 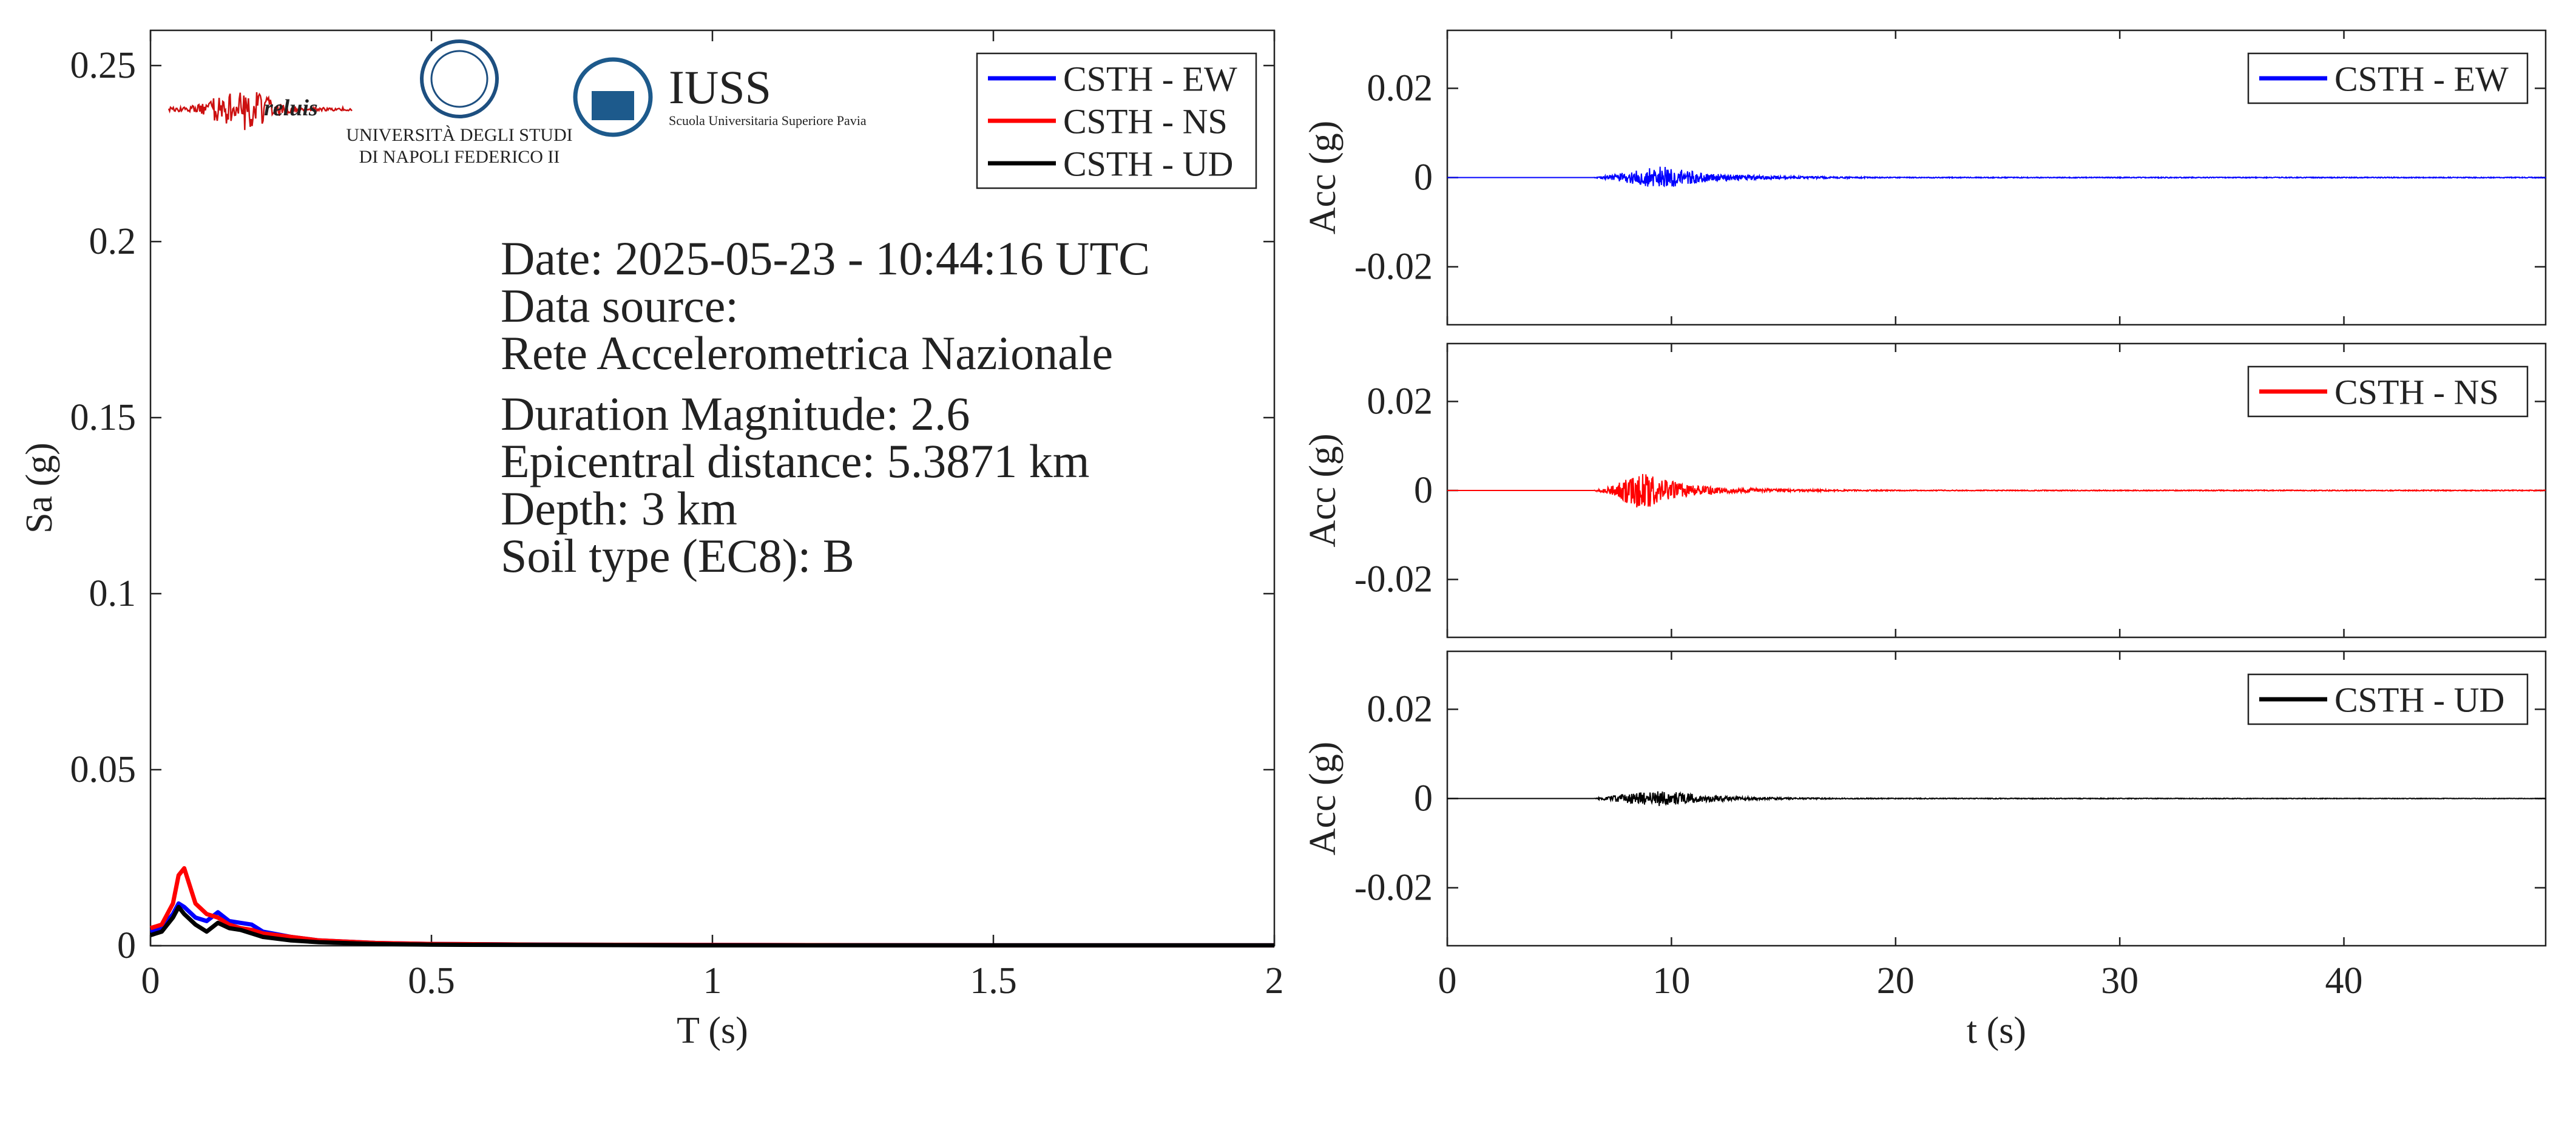 What do you see at coordinates (431, 981) in the screenshot?
I see `spectrum-xtick-label: 0.5` at bounding box center [431, 981].